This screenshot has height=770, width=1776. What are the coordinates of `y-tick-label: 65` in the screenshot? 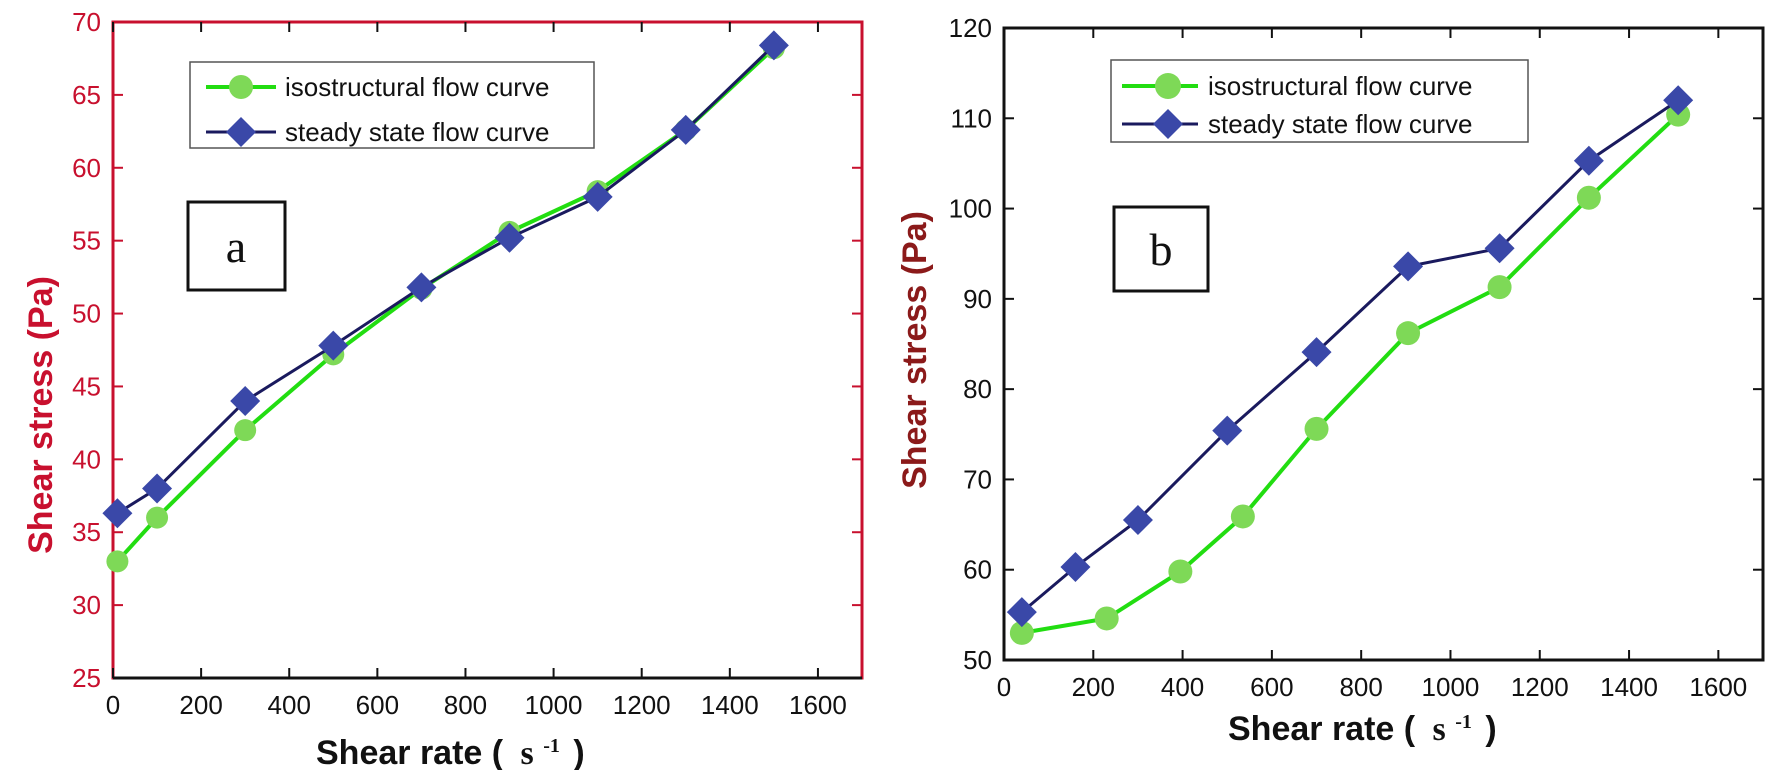 It's located at (86, 95).